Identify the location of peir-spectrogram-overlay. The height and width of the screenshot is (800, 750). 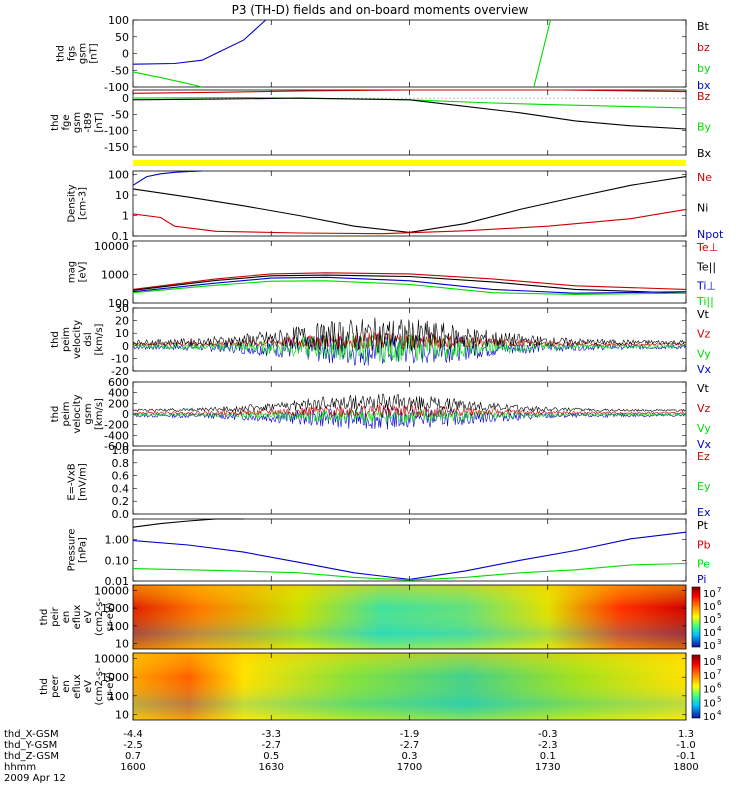
(409, 617).